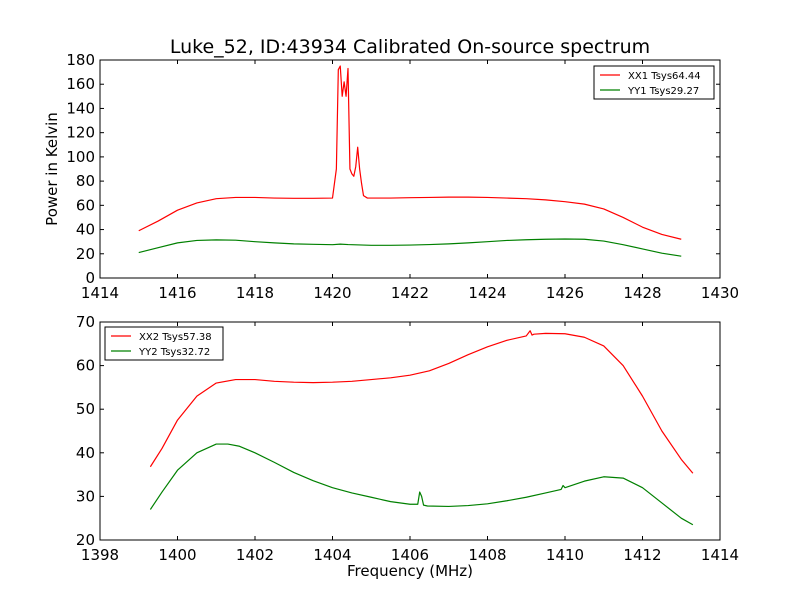 This screenshot has height=604, width=800. What do you see at coordinates (177, 293) in the screenshot?
I see `x-tick-label: 1416` at bounding box center [177, 293].